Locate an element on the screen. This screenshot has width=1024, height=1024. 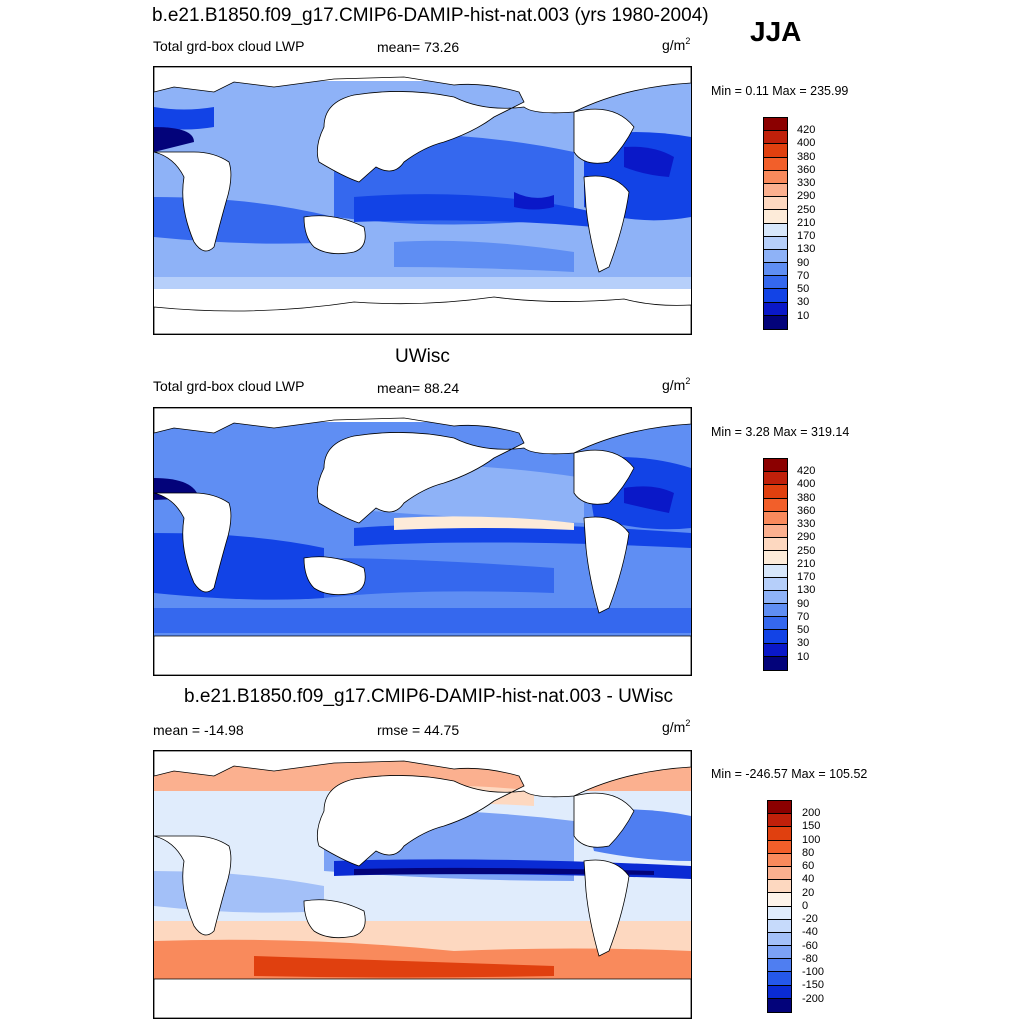
panel3-map is located at coordinates (422, 884).